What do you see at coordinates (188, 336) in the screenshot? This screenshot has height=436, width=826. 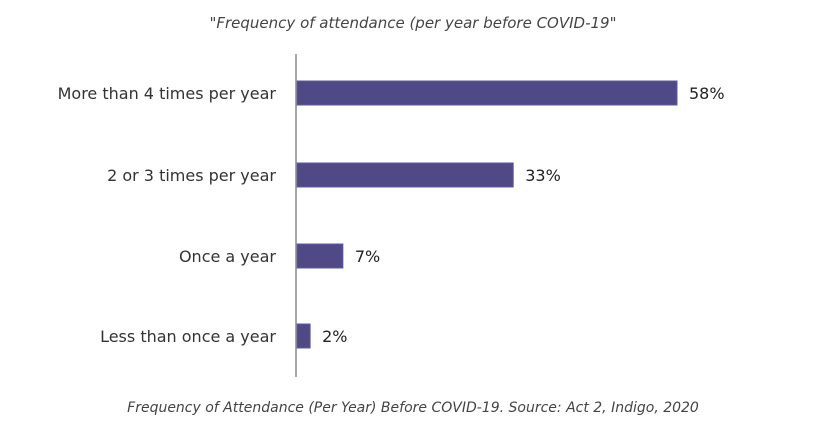 I see `category-label-less-than-once-a-year: Less than once a year` at bounding box center [188, 336].